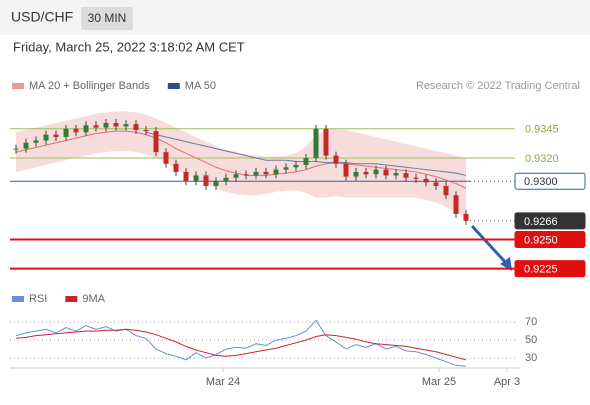 Image resolution: width=590 pixels, height=405 pixels. I want to click on x-tick-label: Mar 25, so click(439, 382).